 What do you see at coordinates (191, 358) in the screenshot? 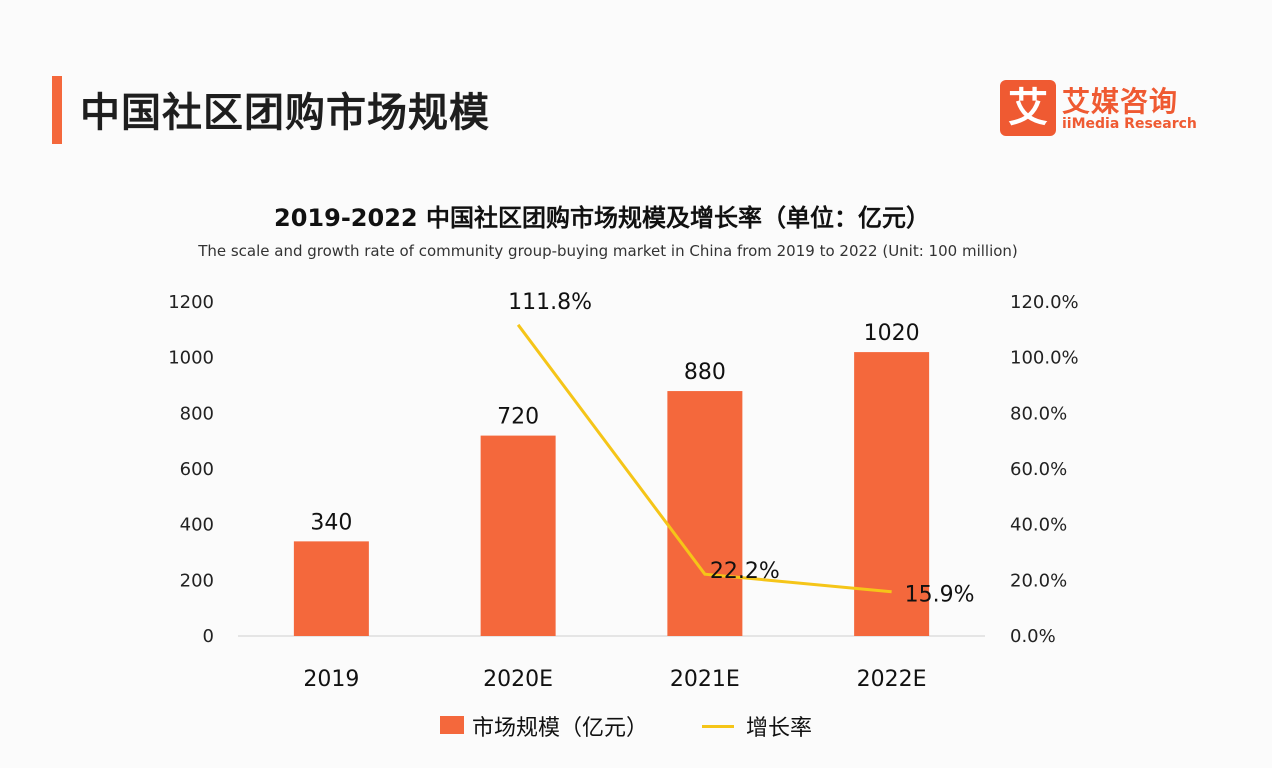
I see `y-tick-label: 1000` at bounding box center [191, 358].